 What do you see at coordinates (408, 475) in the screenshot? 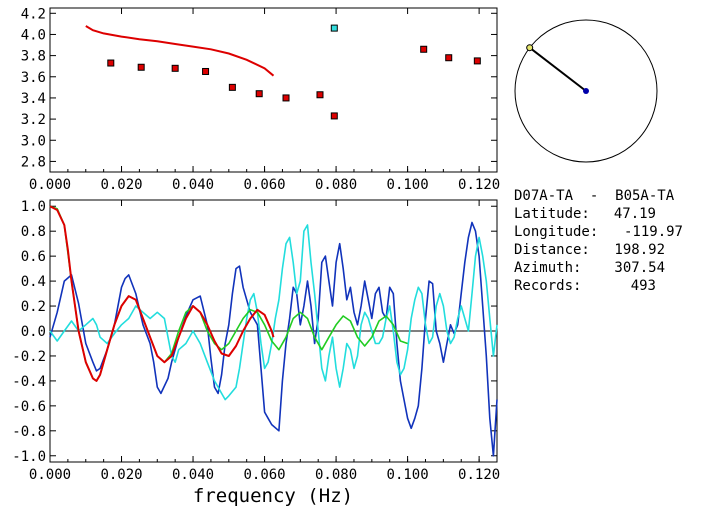
I see `bottom-xtick-label: 0.100` at bounding box center [408, 475].